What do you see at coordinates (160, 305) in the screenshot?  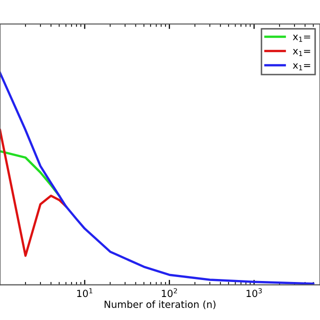 I see `x-axis-title: Number of iteration (n)` at bounding box center [160, 305].